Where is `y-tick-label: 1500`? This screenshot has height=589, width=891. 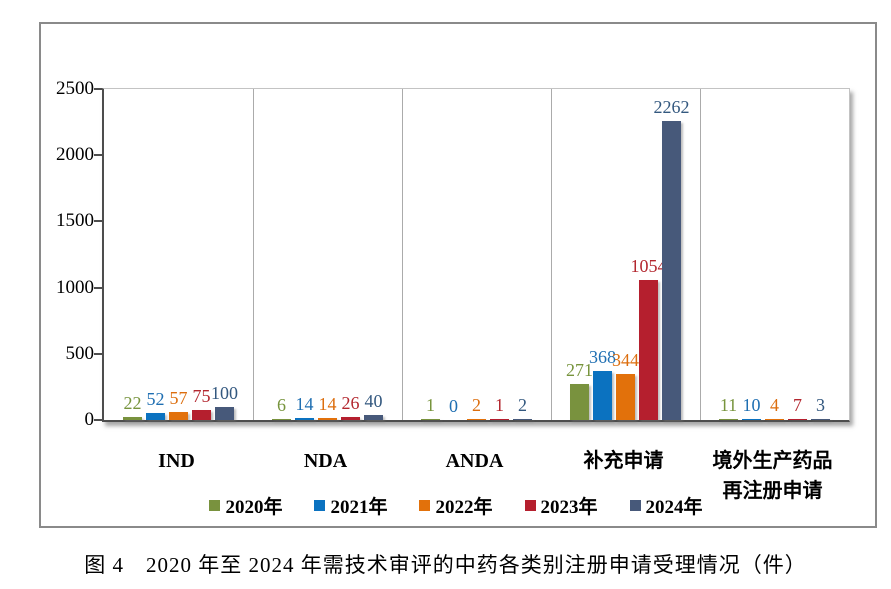 y-tick-label: 1500 is located at coordinates (75, 220).